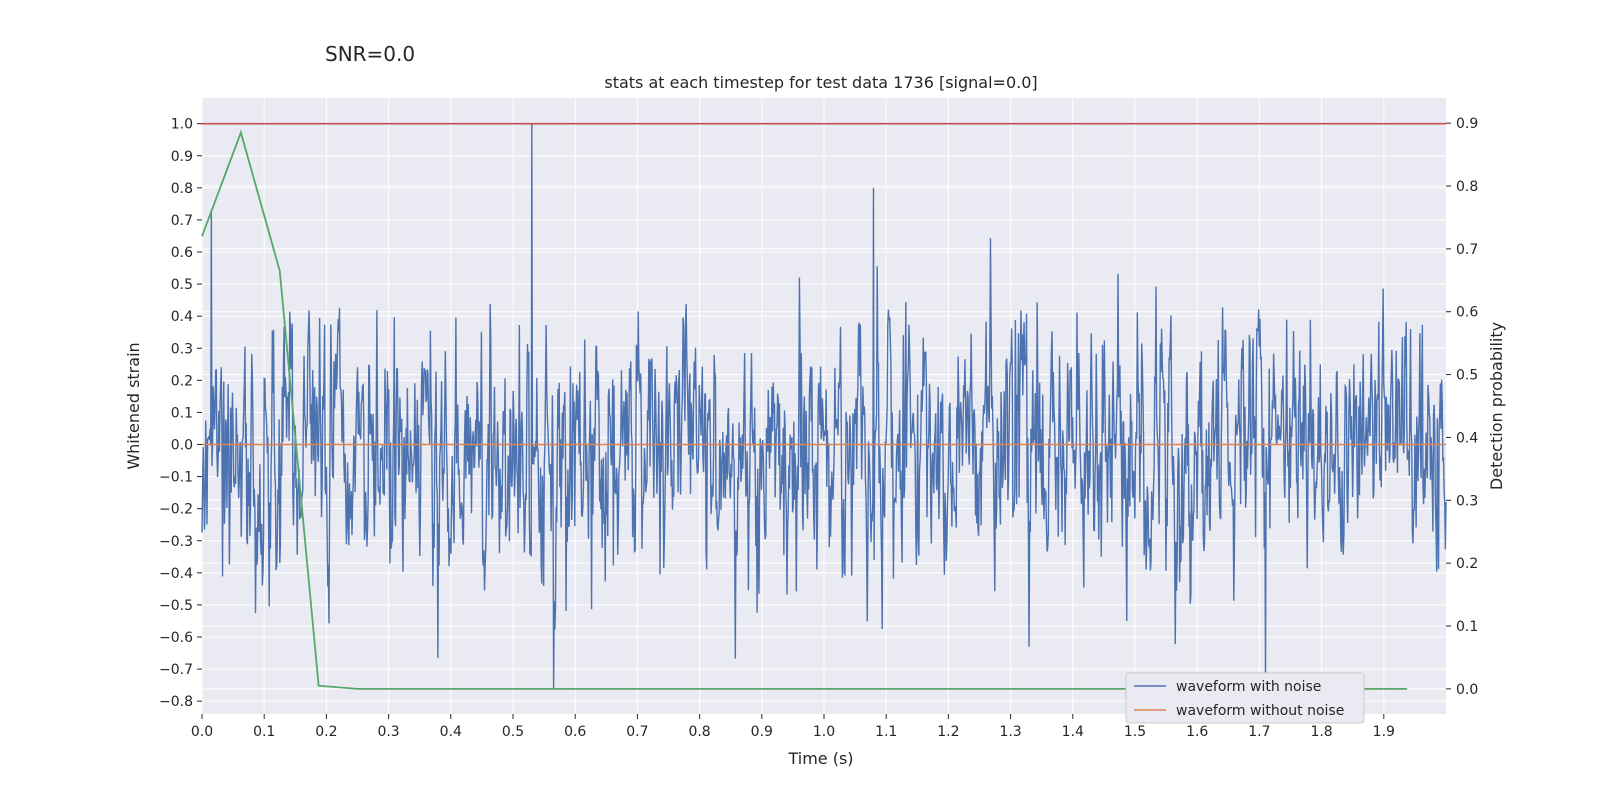 The width and height of the screenshot is (1600, 800). I want to click on y-tick-label: −0.7, so click(176, 670).